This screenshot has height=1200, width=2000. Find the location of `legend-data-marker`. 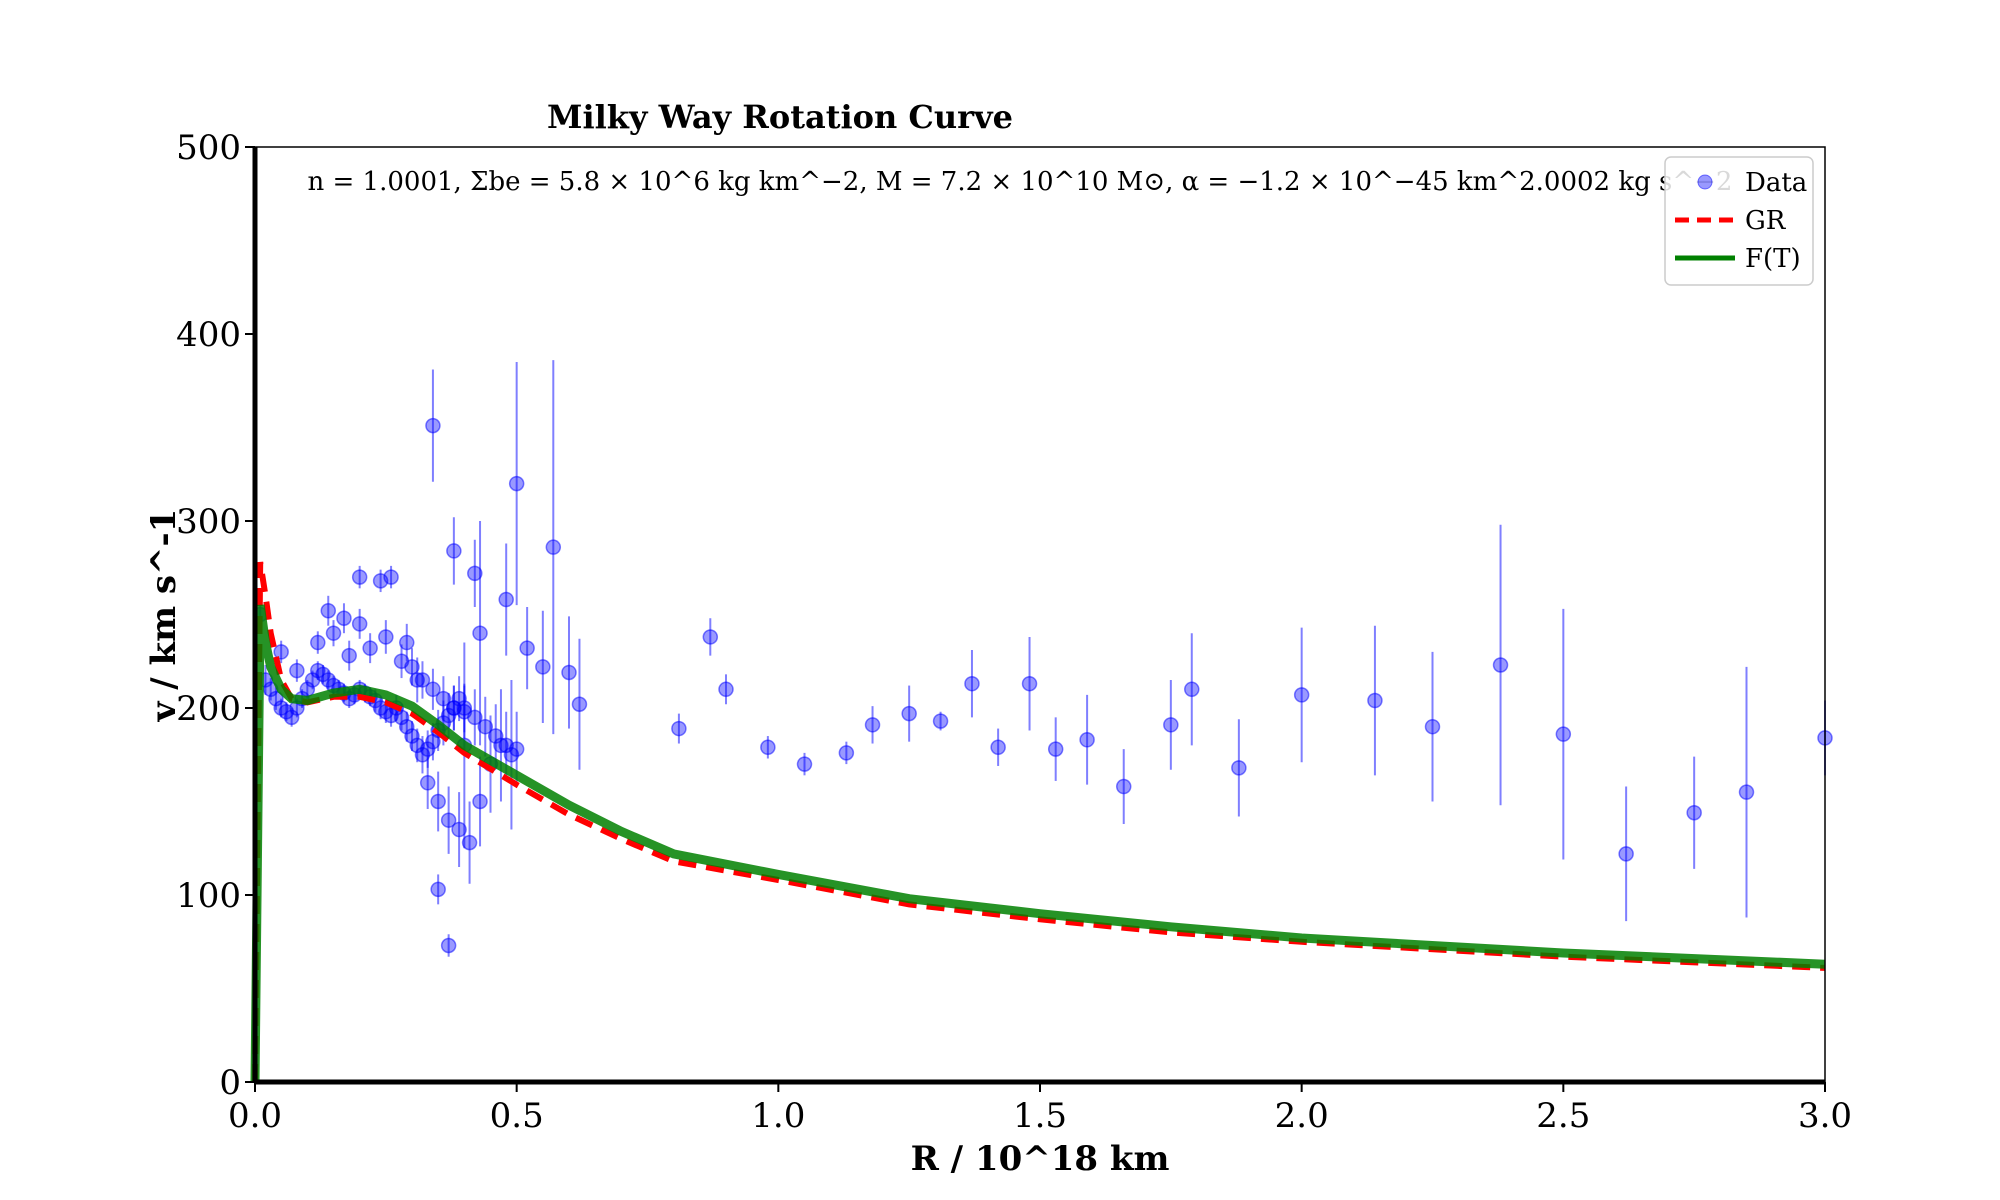

legend-data-marker is located at coordinates (1705, 182).